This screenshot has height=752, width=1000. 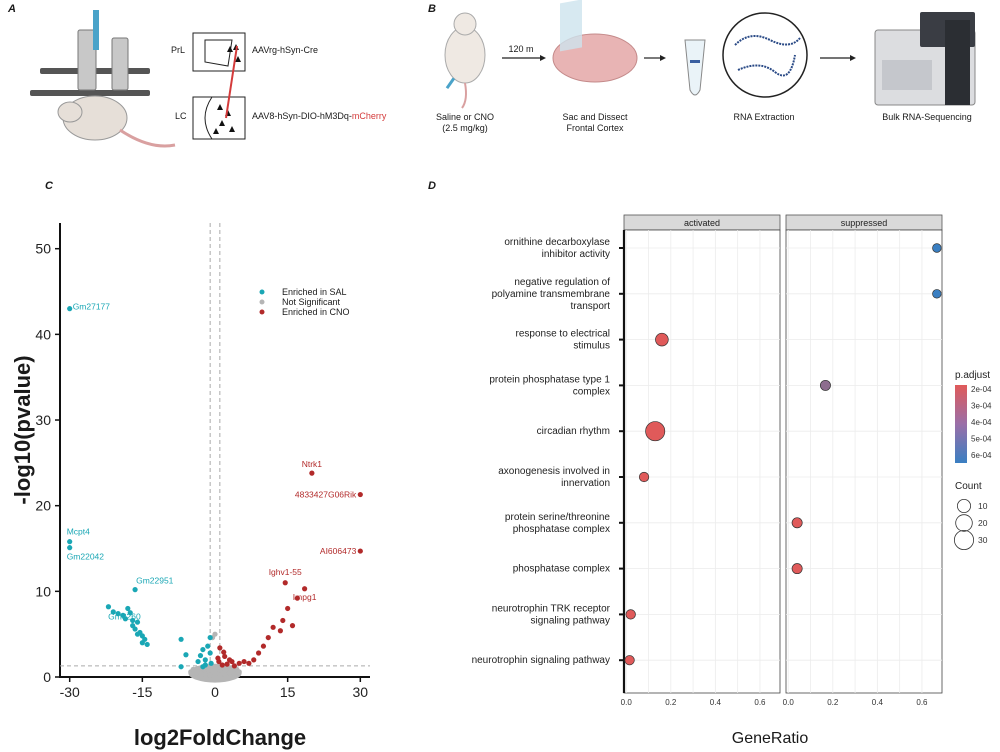 What do you see at coordinates (338, 551) in the screenshot?
I see `gene-label: AI606473` at bounding box center [338, 551].